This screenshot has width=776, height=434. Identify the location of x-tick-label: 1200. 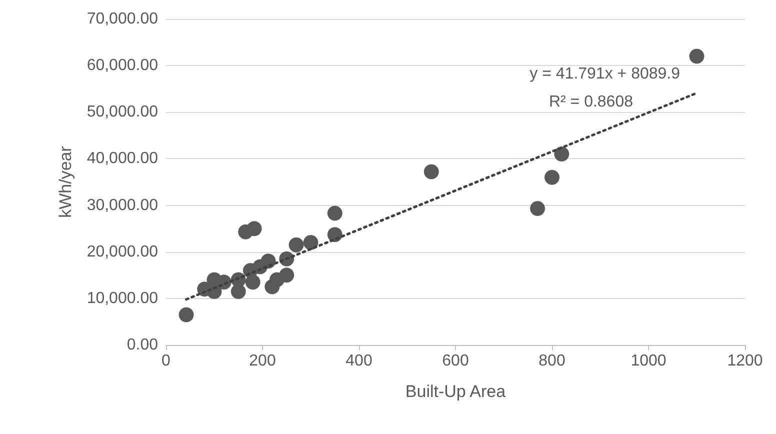
(745, 361).